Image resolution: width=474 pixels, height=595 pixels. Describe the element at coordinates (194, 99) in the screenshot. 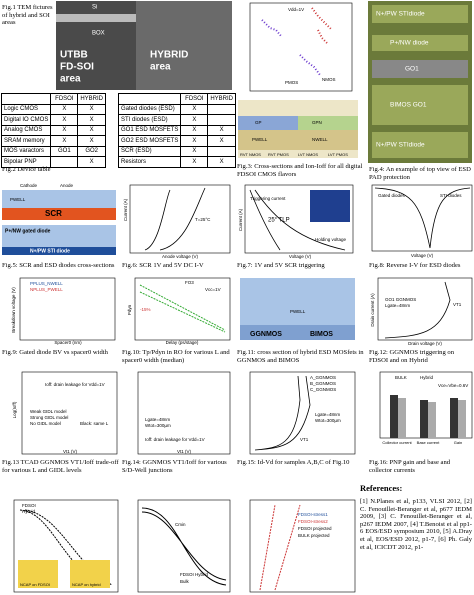

I see `header-cell: FDSOI` at that location.